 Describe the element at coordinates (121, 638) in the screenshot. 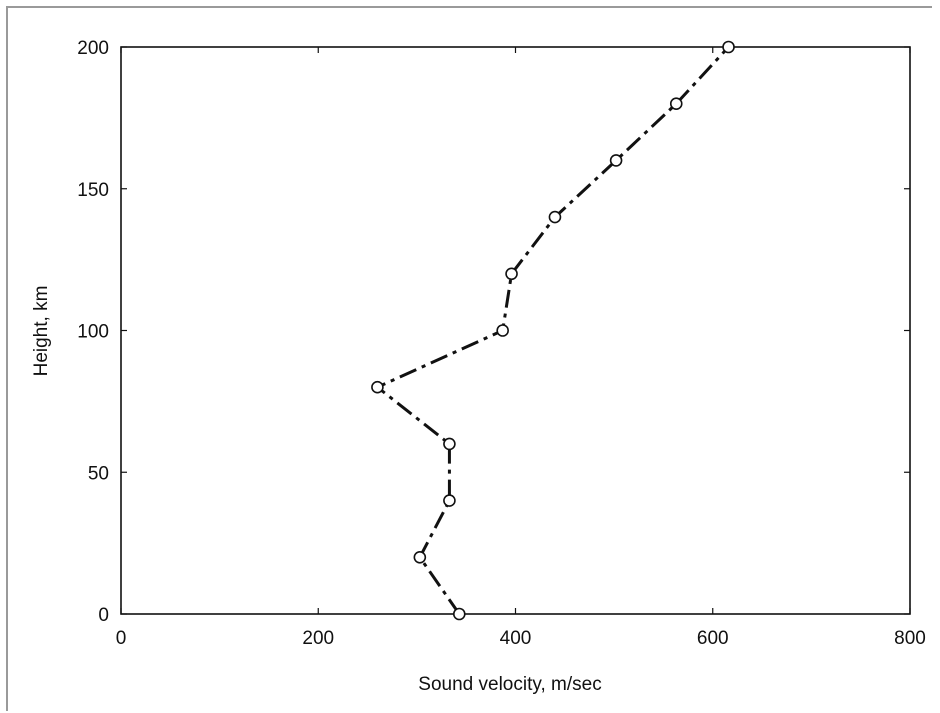

I see `x-tick-label: 0` at that location.